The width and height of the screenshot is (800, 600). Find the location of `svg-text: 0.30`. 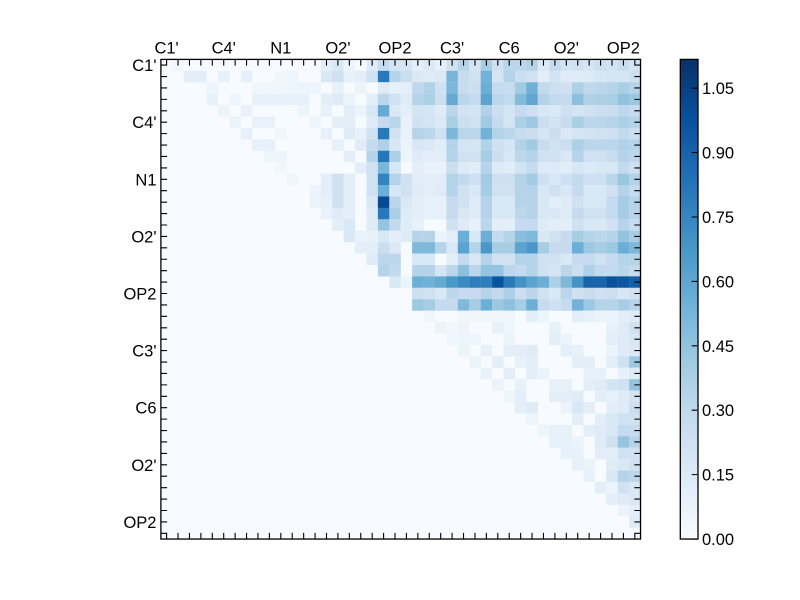

svg-text: 0.30 is located at coordinates (718, 411).